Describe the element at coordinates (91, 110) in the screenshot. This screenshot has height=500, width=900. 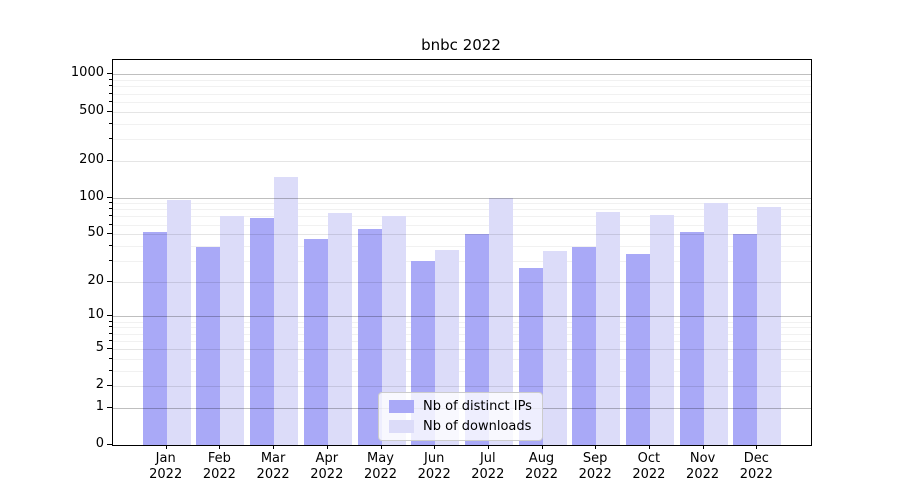
I see `y-tick-label-500: 500` at that location.